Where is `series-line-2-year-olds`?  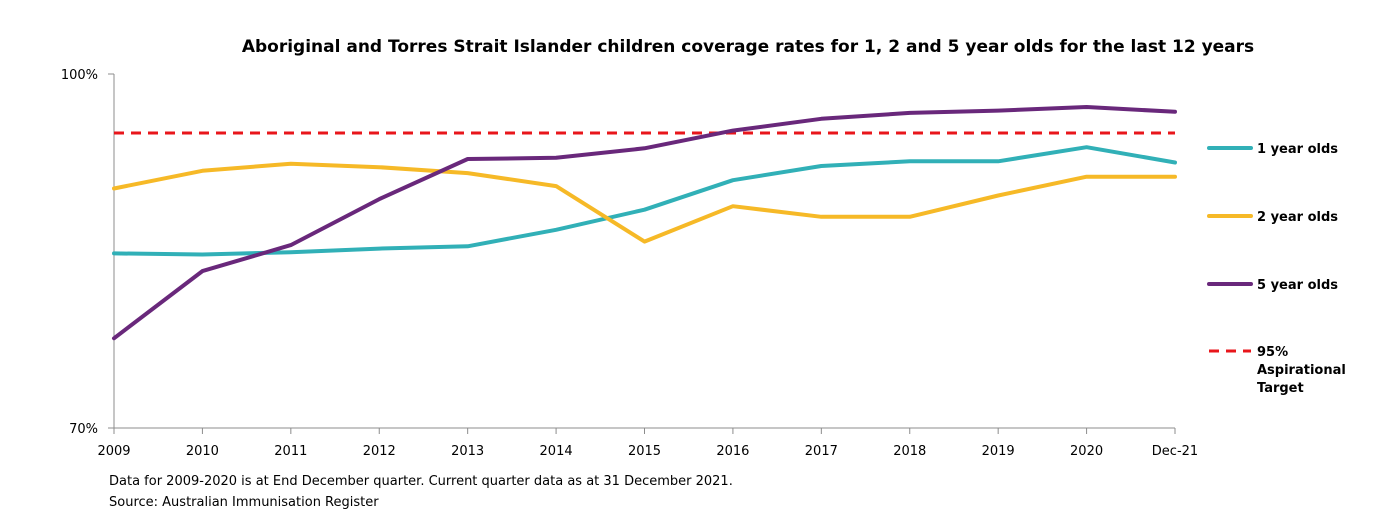
series-line-2-year-olds is located at coordinates (644, 202).